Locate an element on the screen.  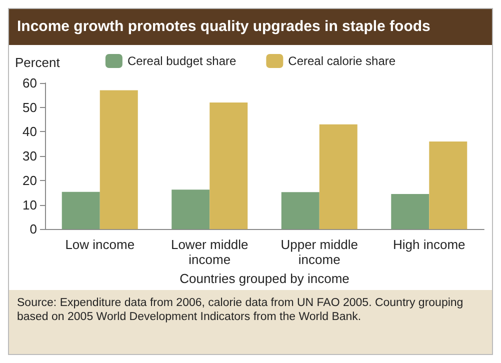
y-tick-label: 0 is located at coordinates (33, 229).